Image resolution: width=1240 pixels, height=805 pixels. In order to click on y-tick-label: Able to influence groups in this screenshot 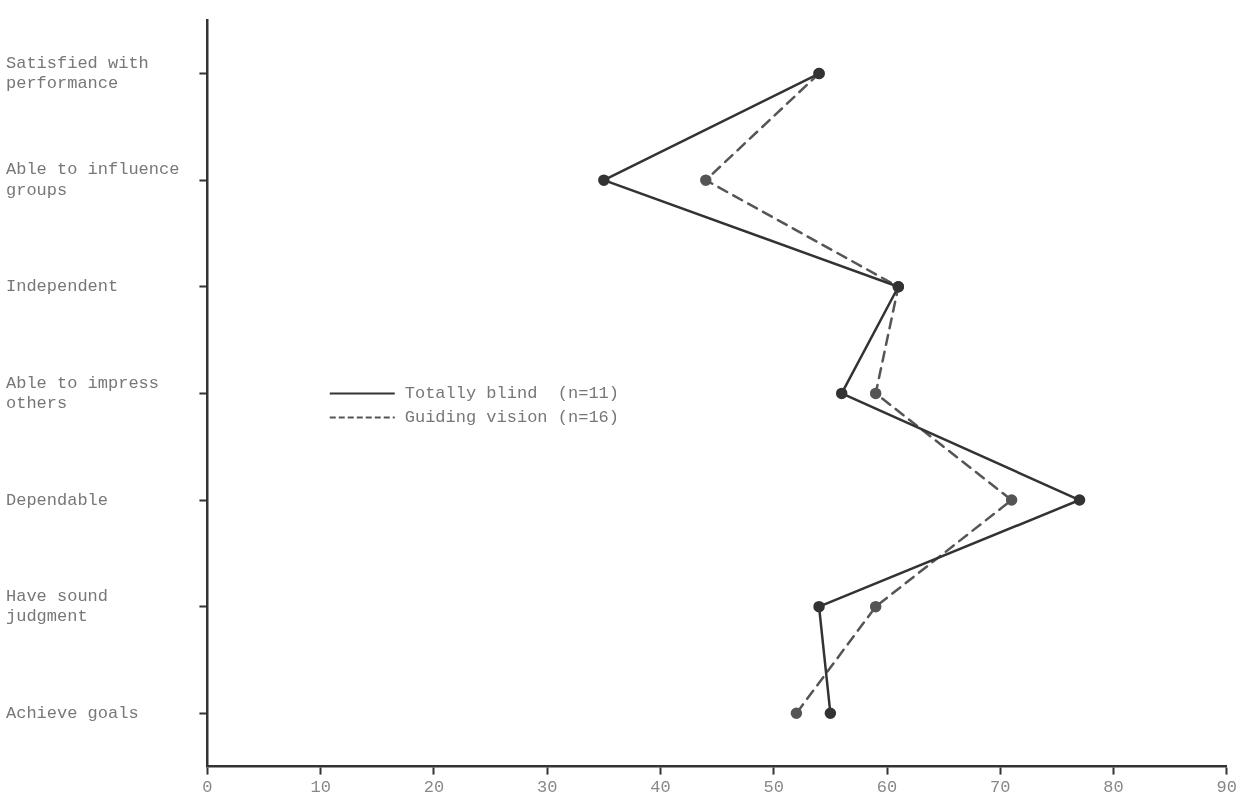, I will do `click(93, 180)`.